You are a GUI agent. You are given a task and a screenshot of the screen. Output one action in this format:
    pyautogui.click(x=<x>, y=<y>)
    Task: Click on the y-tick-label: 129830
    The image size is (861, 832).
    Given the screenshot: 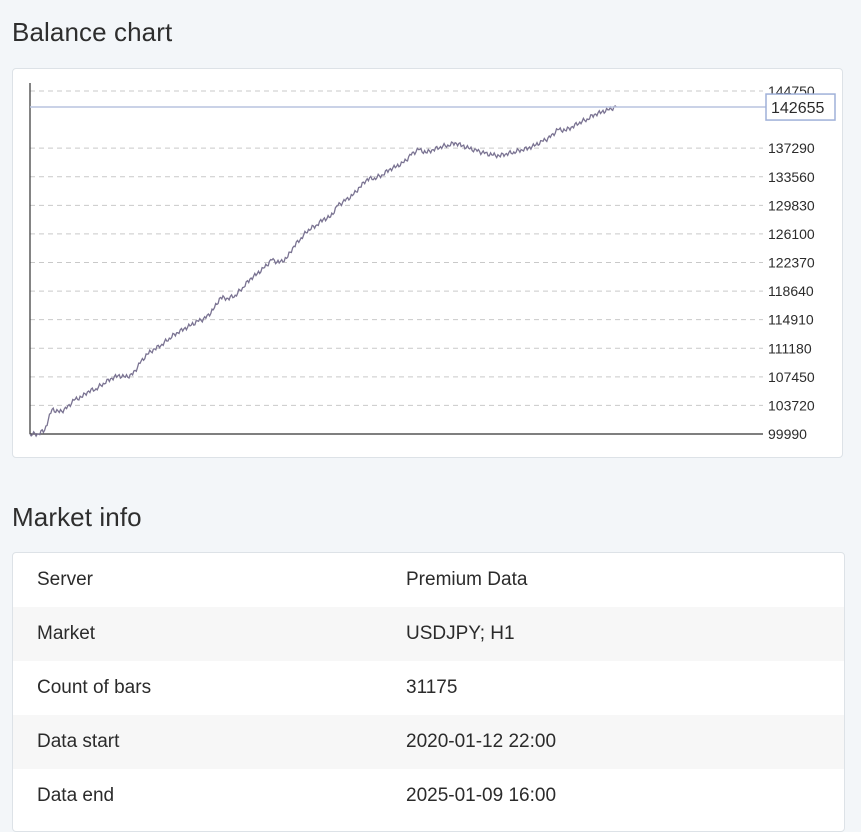 What is the action you would take?
    pyautogui.click(x=791, y=205)
    